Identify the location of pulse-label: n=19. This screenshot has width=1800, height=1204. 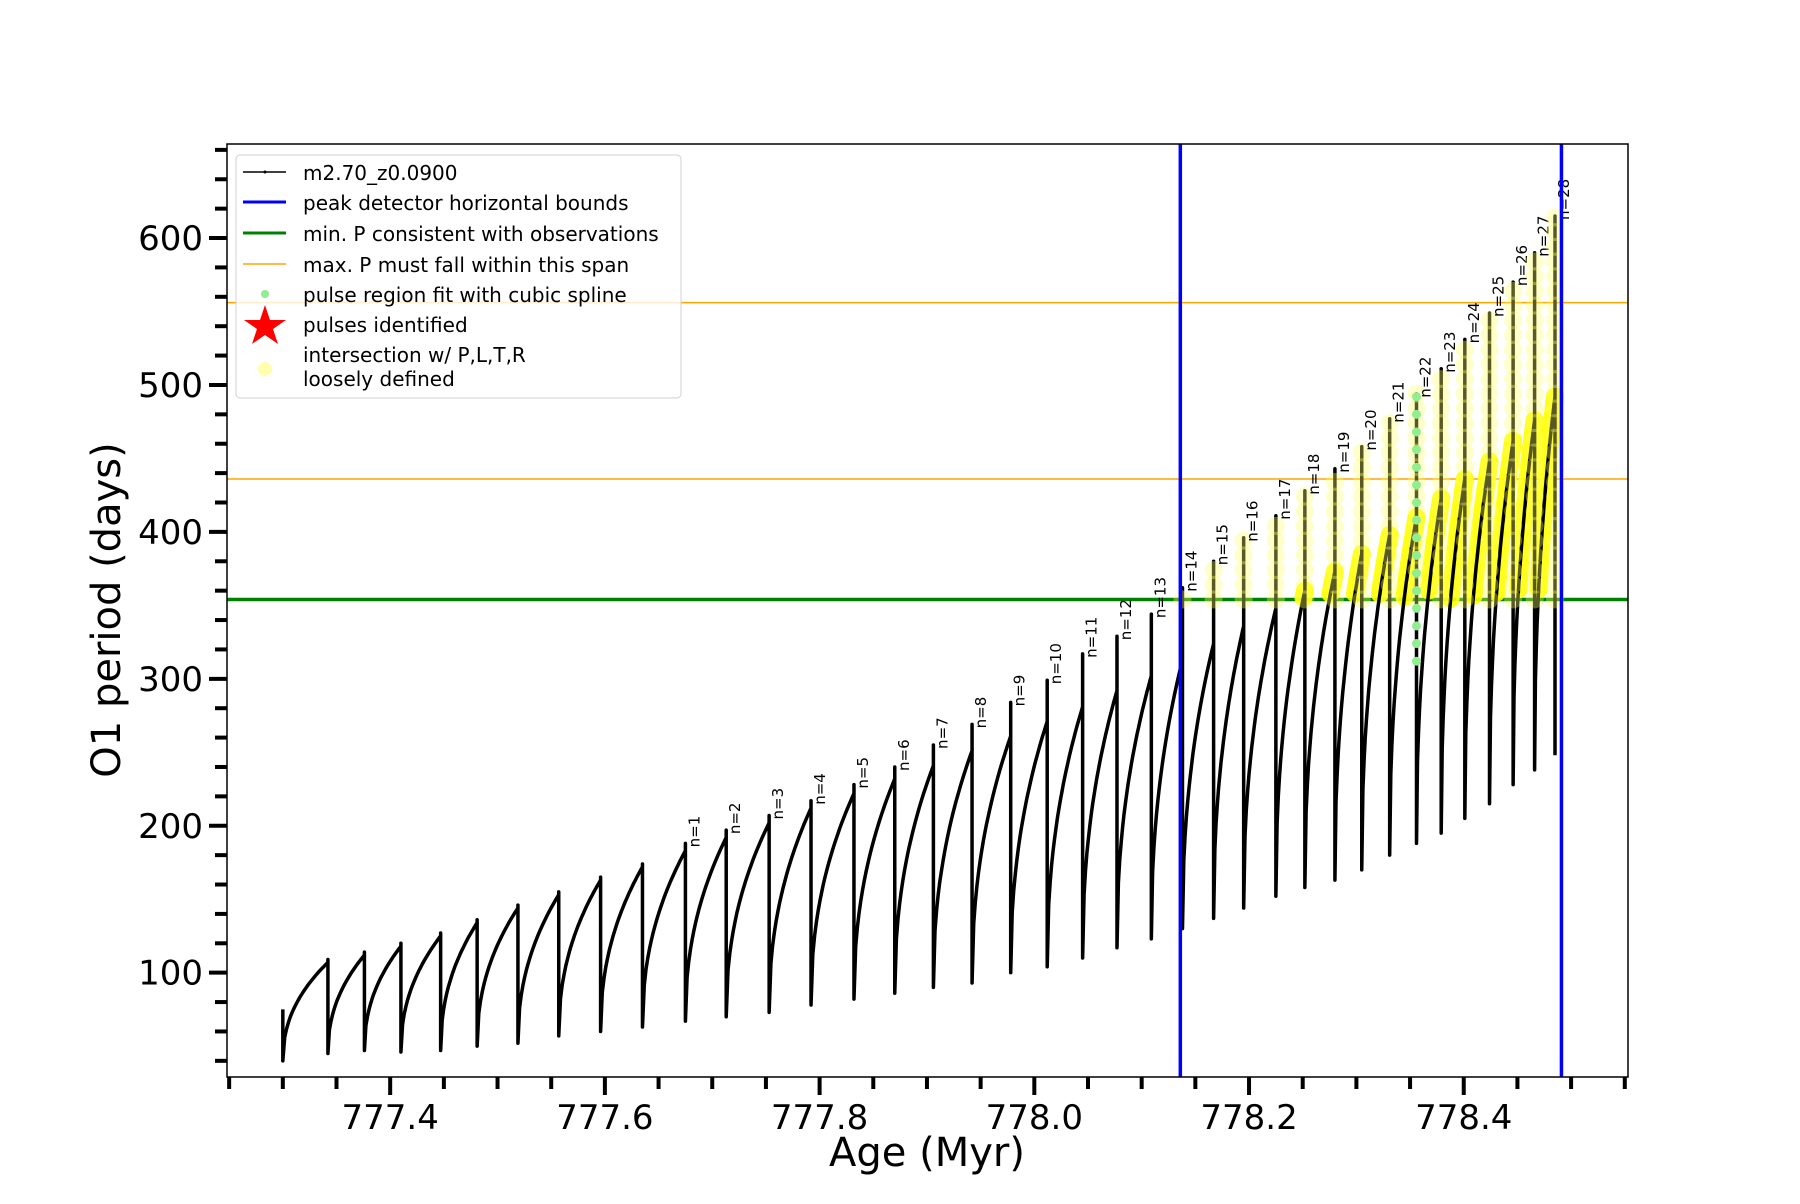
(1344, 452).